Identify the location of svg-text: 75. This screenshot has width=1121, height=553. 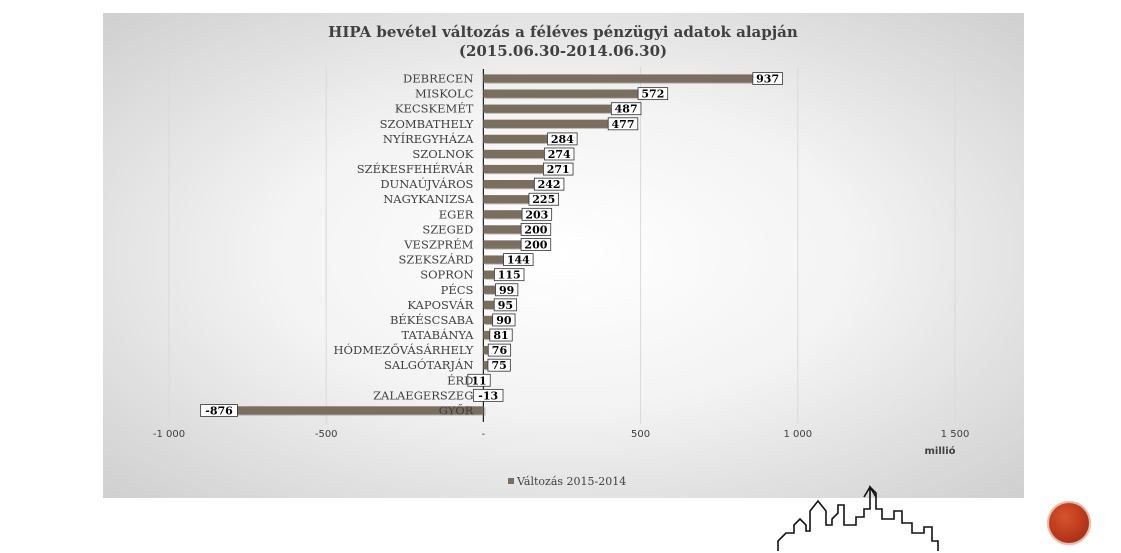
(498, 365).